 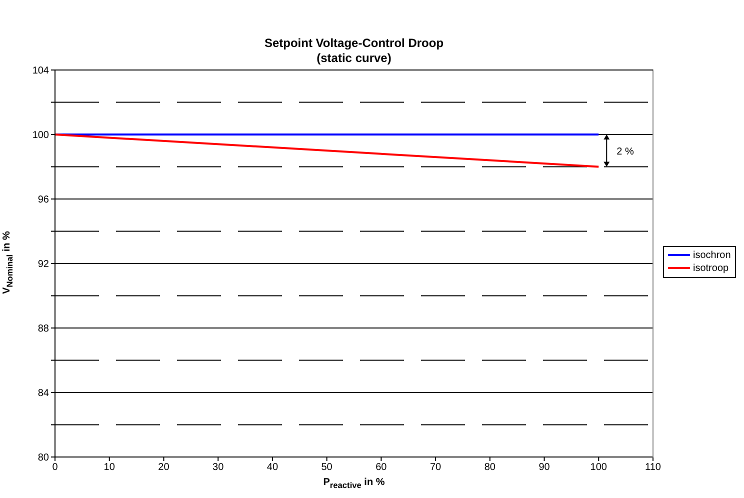 What do you see at coordinates (382, 468) in the screenshot?
I see `x-tick-label: 60` at bounding box center [382, 468].